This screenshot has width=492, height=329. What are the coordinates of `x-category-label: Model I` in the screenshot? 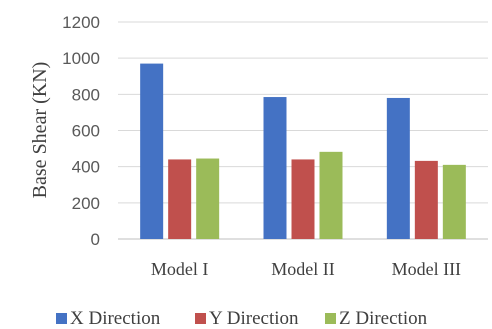 It's located at (180, 269).